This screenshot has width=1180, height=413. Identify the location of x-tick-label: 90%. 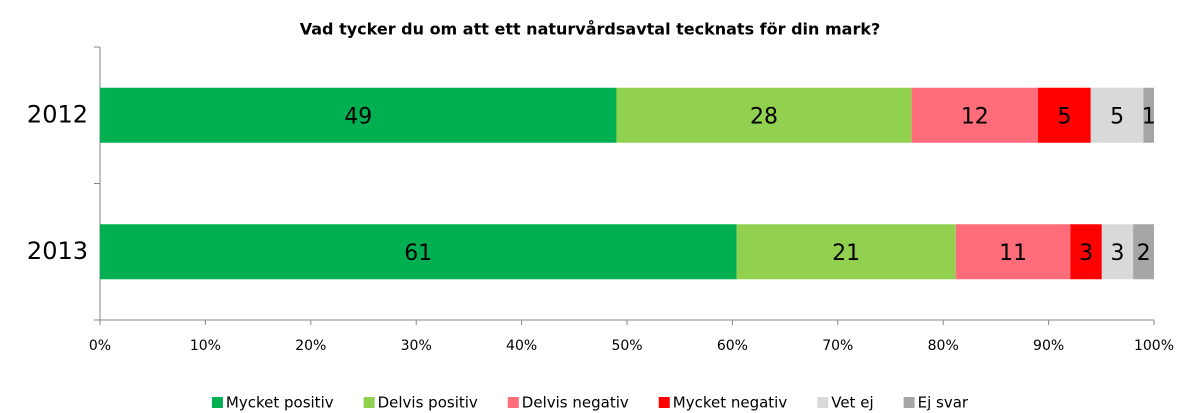
(1048, 346).